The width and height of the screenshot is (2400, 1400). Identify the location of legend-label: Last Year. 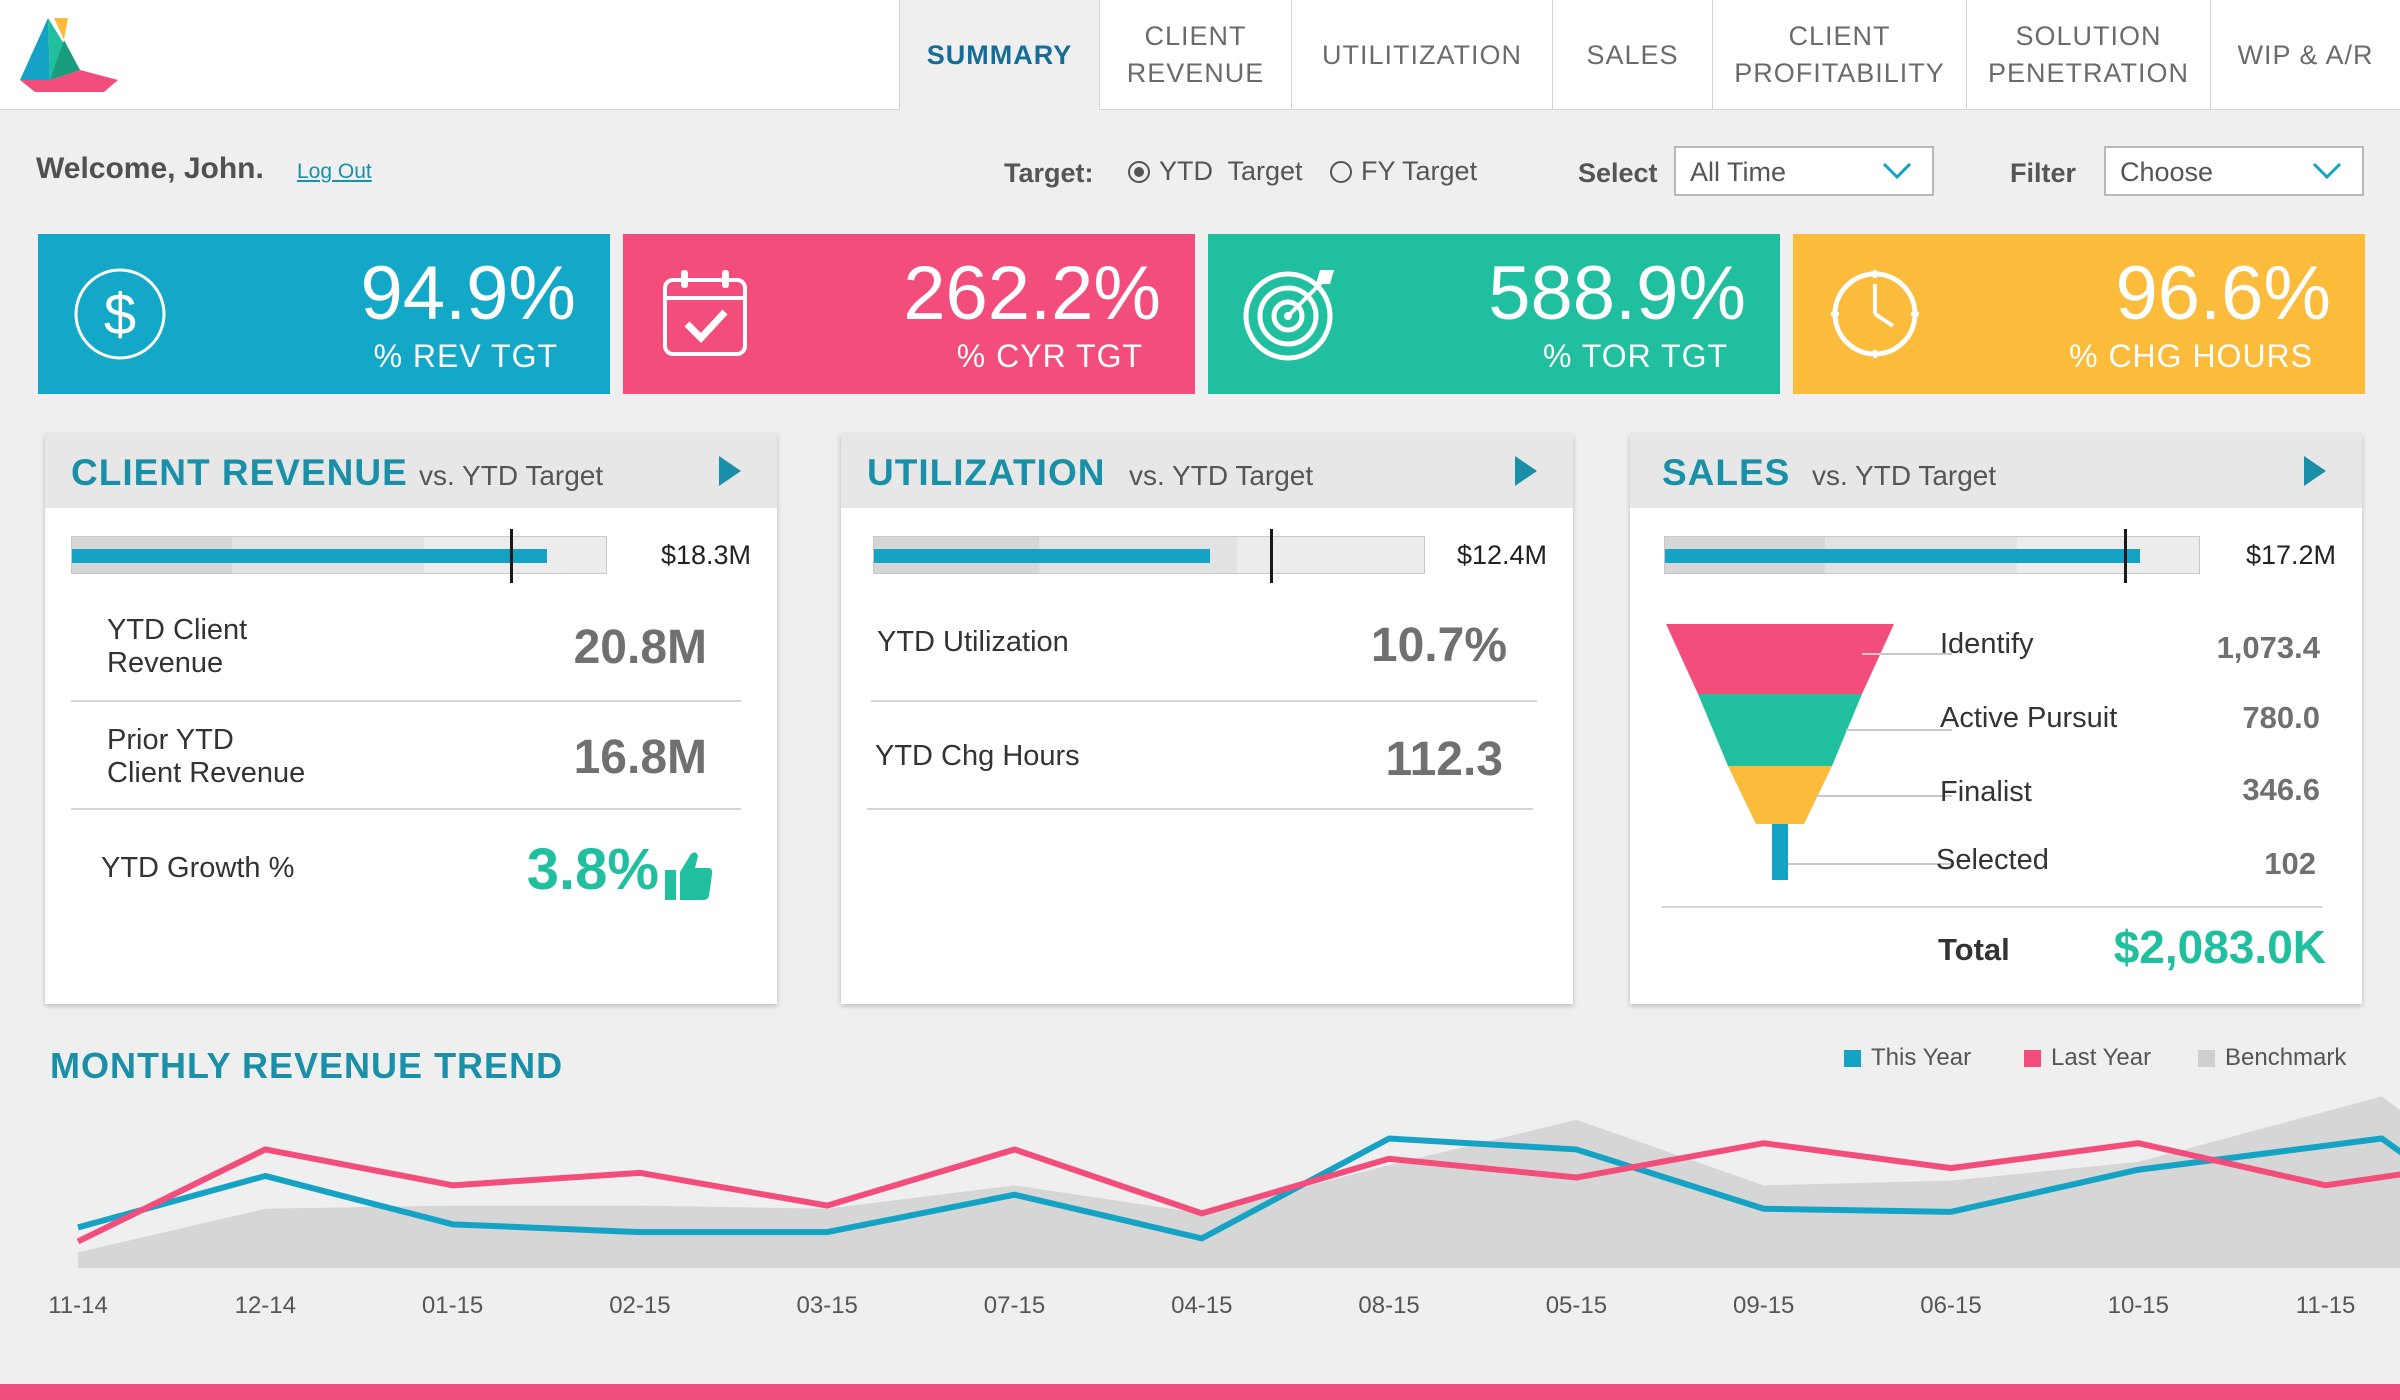
(2101, 1057).